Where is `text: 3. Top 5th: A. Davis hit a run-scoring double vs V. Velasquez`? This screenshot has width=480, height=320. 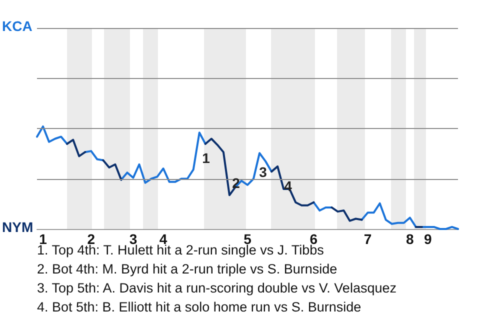 text: 3. Top 5th: A. Davis hit a run-scoring double vs V. Velasquez is located at coordinates (217, 288).